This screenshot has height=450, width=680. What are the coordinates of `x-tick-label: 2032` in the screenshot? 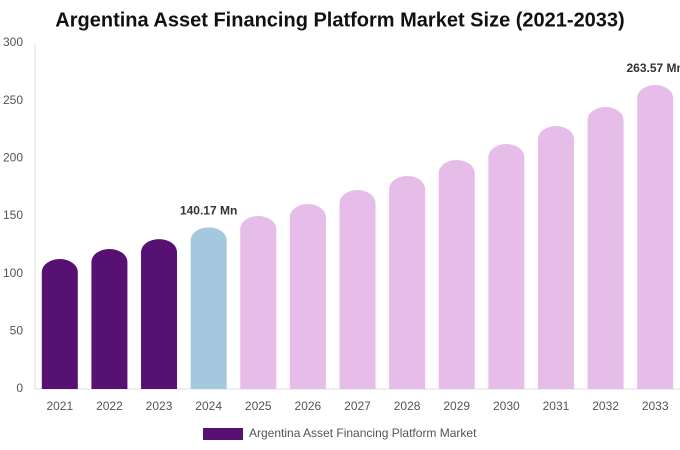 It's located at (605, 406).